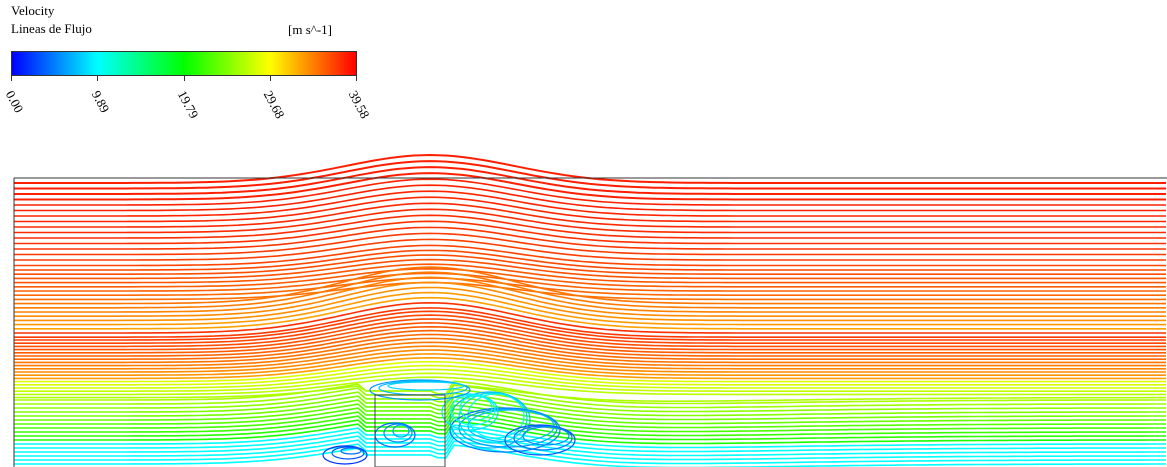  I want to click on legend-title: Velocity, so click(33, 10).